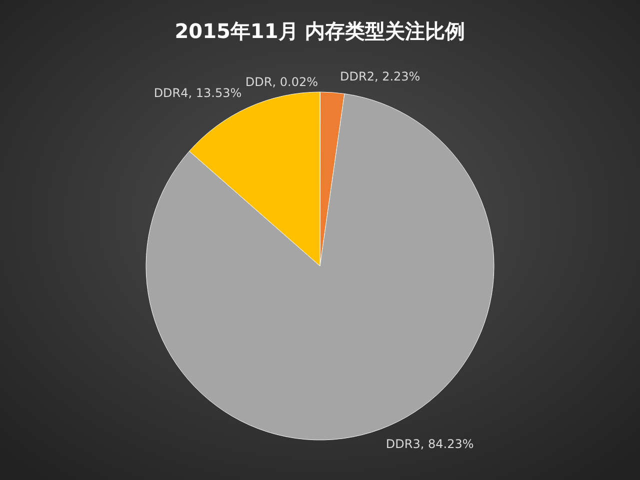 This screenshot has width=640, height=480. Describe the element at coordinates (171, 93) in the screenshot. I see `slice-label: DDR4` at that location.